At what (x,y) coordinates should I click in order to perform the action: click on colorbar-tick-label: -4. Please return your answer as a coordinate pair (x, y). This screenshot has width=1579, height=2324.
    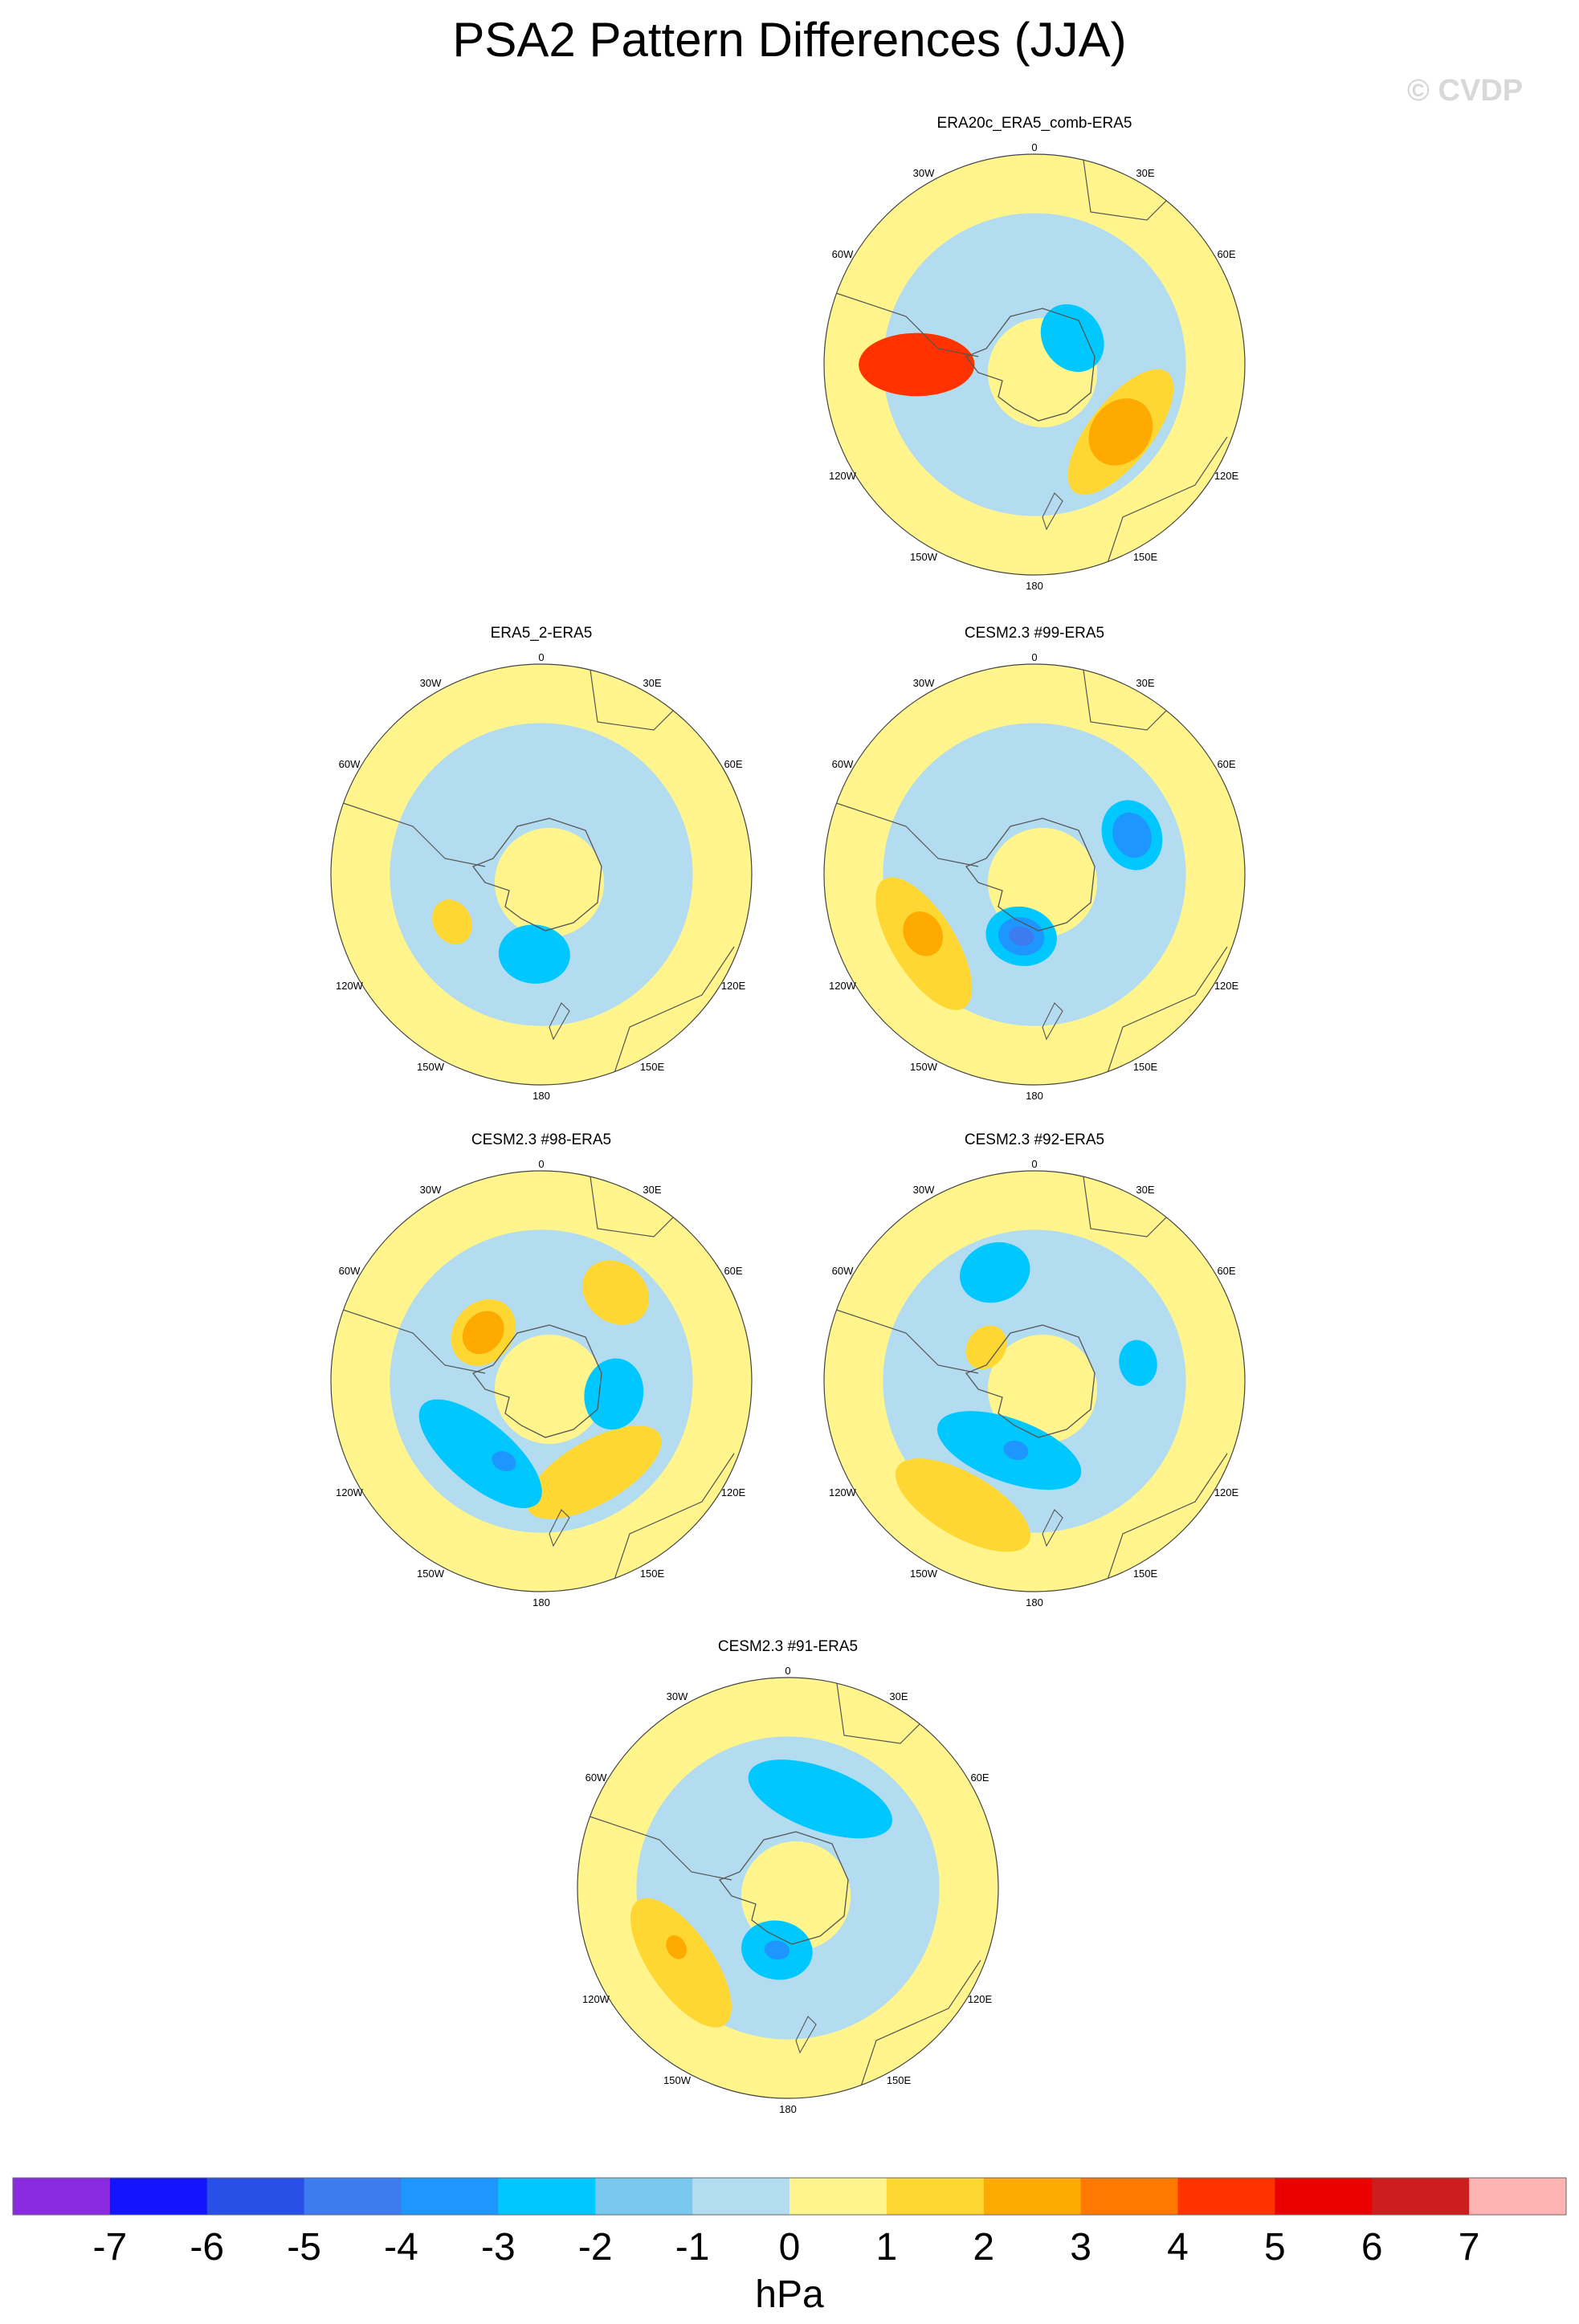
    Looking at the image, I should click on (401, 2248).